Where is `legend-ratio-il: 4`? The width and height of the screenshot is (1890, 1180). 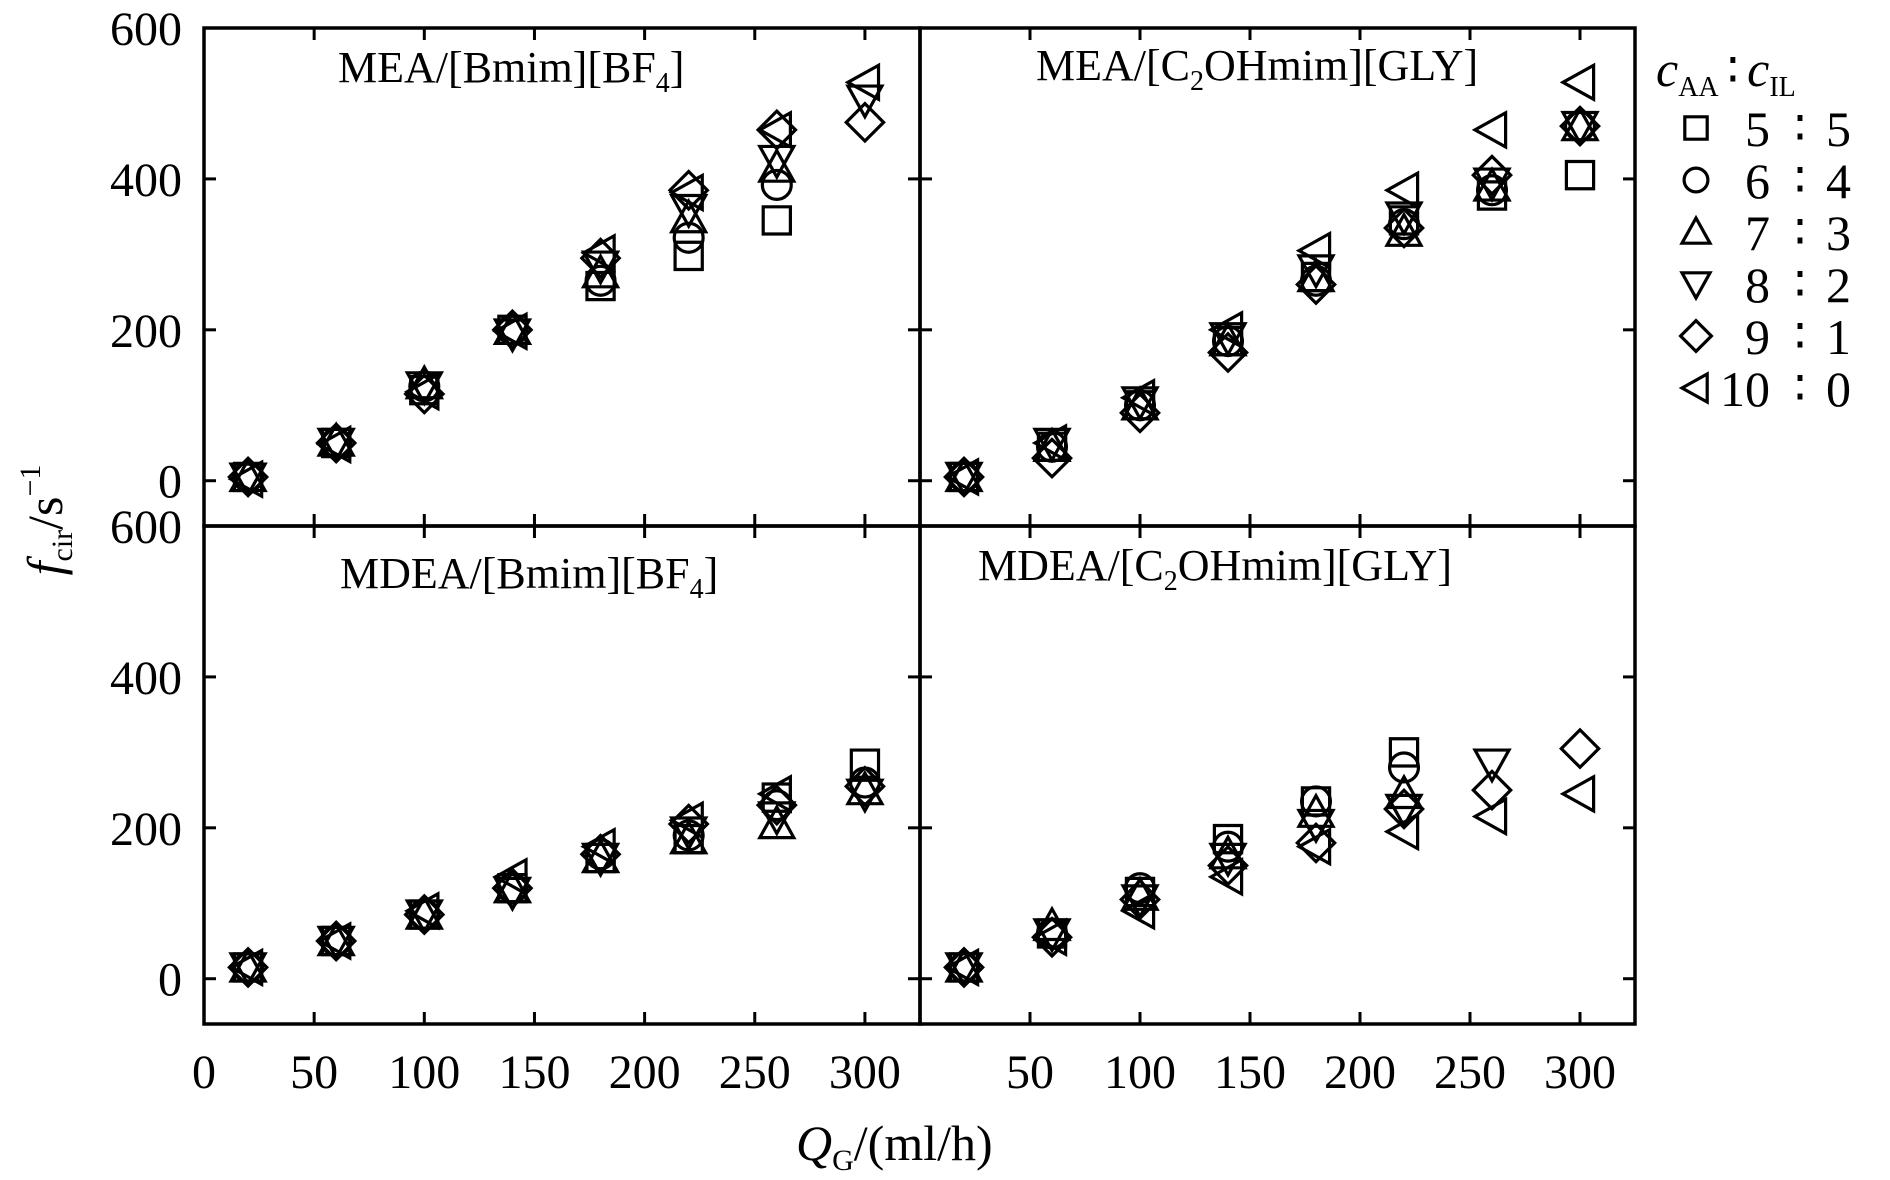
legend-ratio-il: 4 is located at coordinates (1838, 181).